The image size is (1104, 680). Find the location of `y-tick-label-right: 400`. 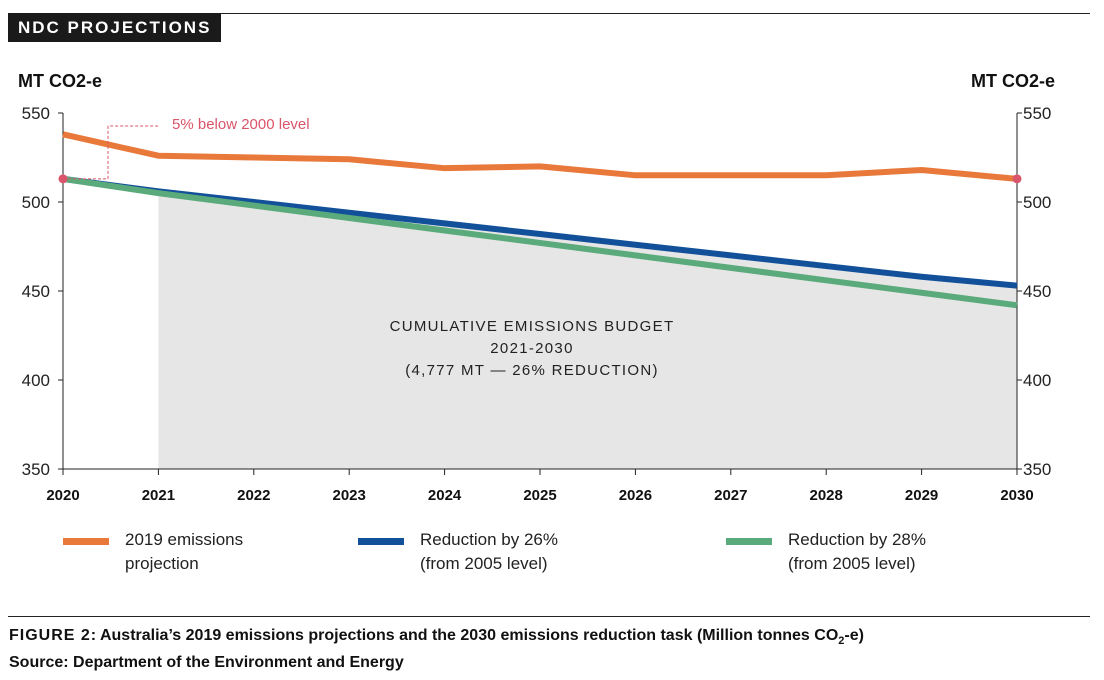

y-tick-label-right: 400 is located at coordinates (1037, 380).